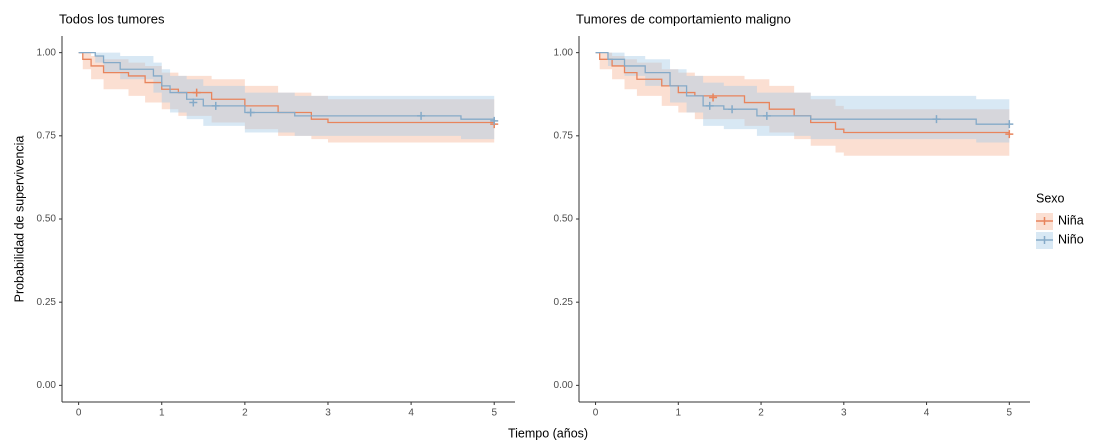 This screenshot has height=442, width=1105. What do you see at coordinates (548, 433) in the screenshot?
I see `x-axis-title: Tiempo (años)` at bounding box center [548, 433].